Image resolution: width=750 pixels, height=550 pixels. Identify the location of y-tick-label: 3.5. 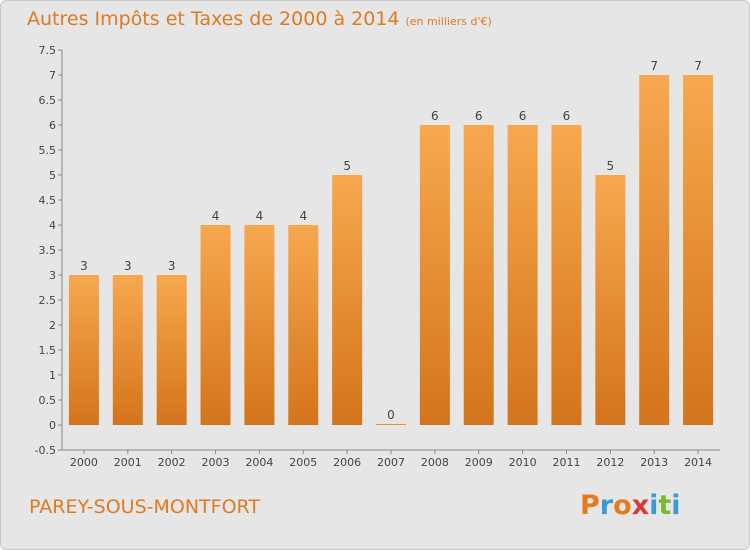
(48, 250).